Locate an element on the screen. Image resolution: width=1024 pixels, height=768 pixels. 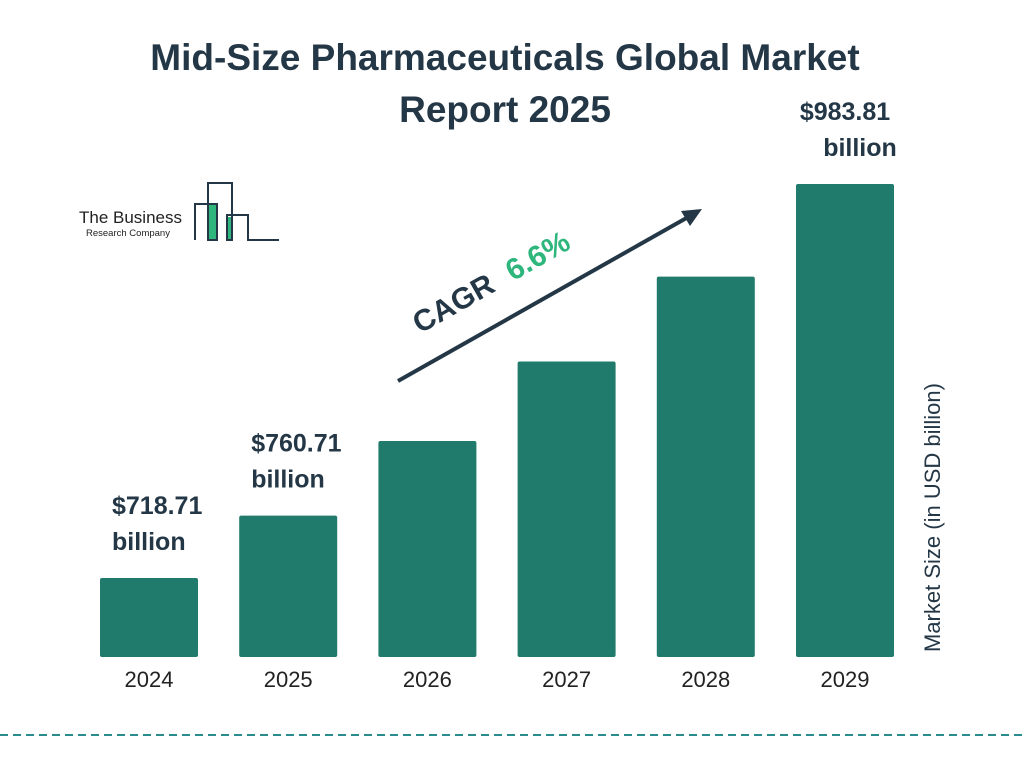
logo-text-line1: The Business is located at coordinates (130, 217).